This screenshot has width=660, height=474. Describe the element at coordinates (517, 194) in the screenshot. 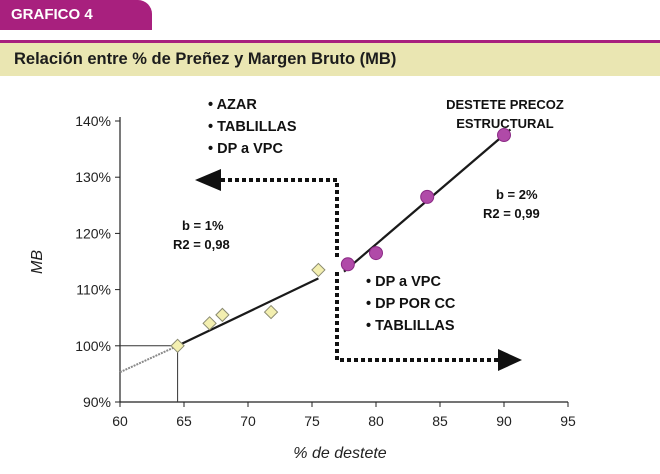

I see `right-fit-slope: b = 2%` at that location.